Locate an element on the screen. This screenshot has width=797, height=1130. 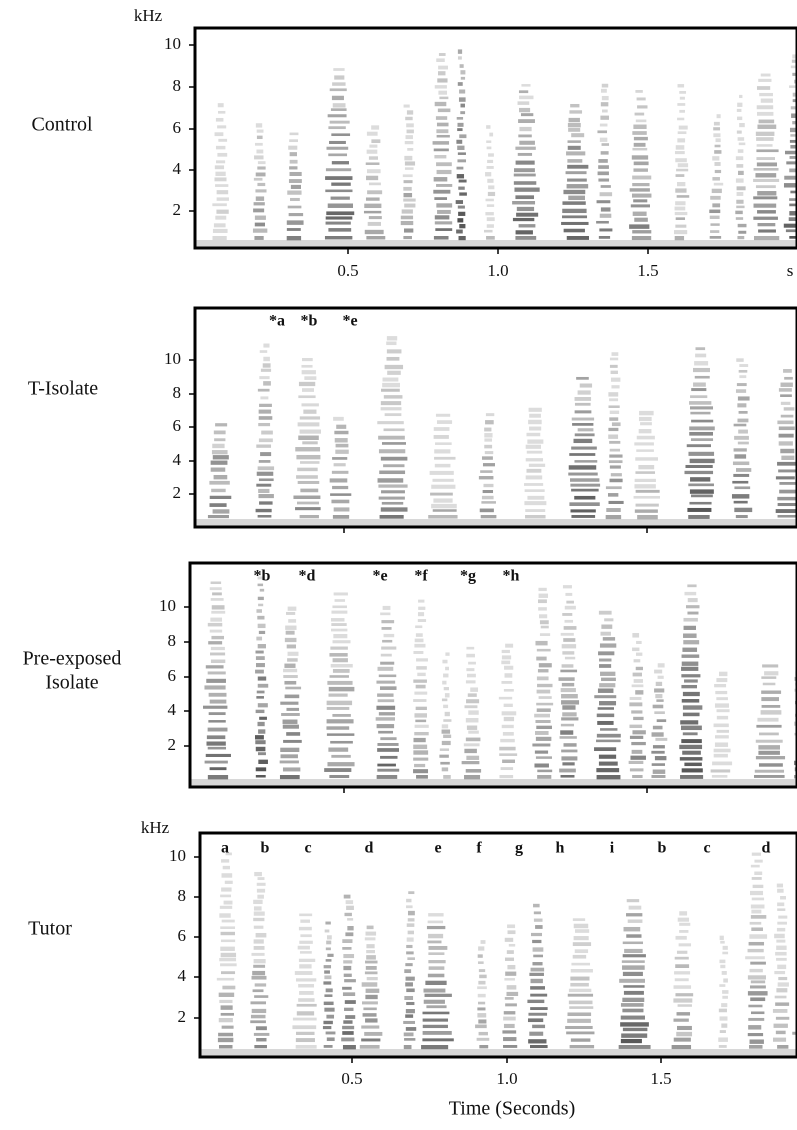
syllable-label: *e is located at coordinates (379, 576).